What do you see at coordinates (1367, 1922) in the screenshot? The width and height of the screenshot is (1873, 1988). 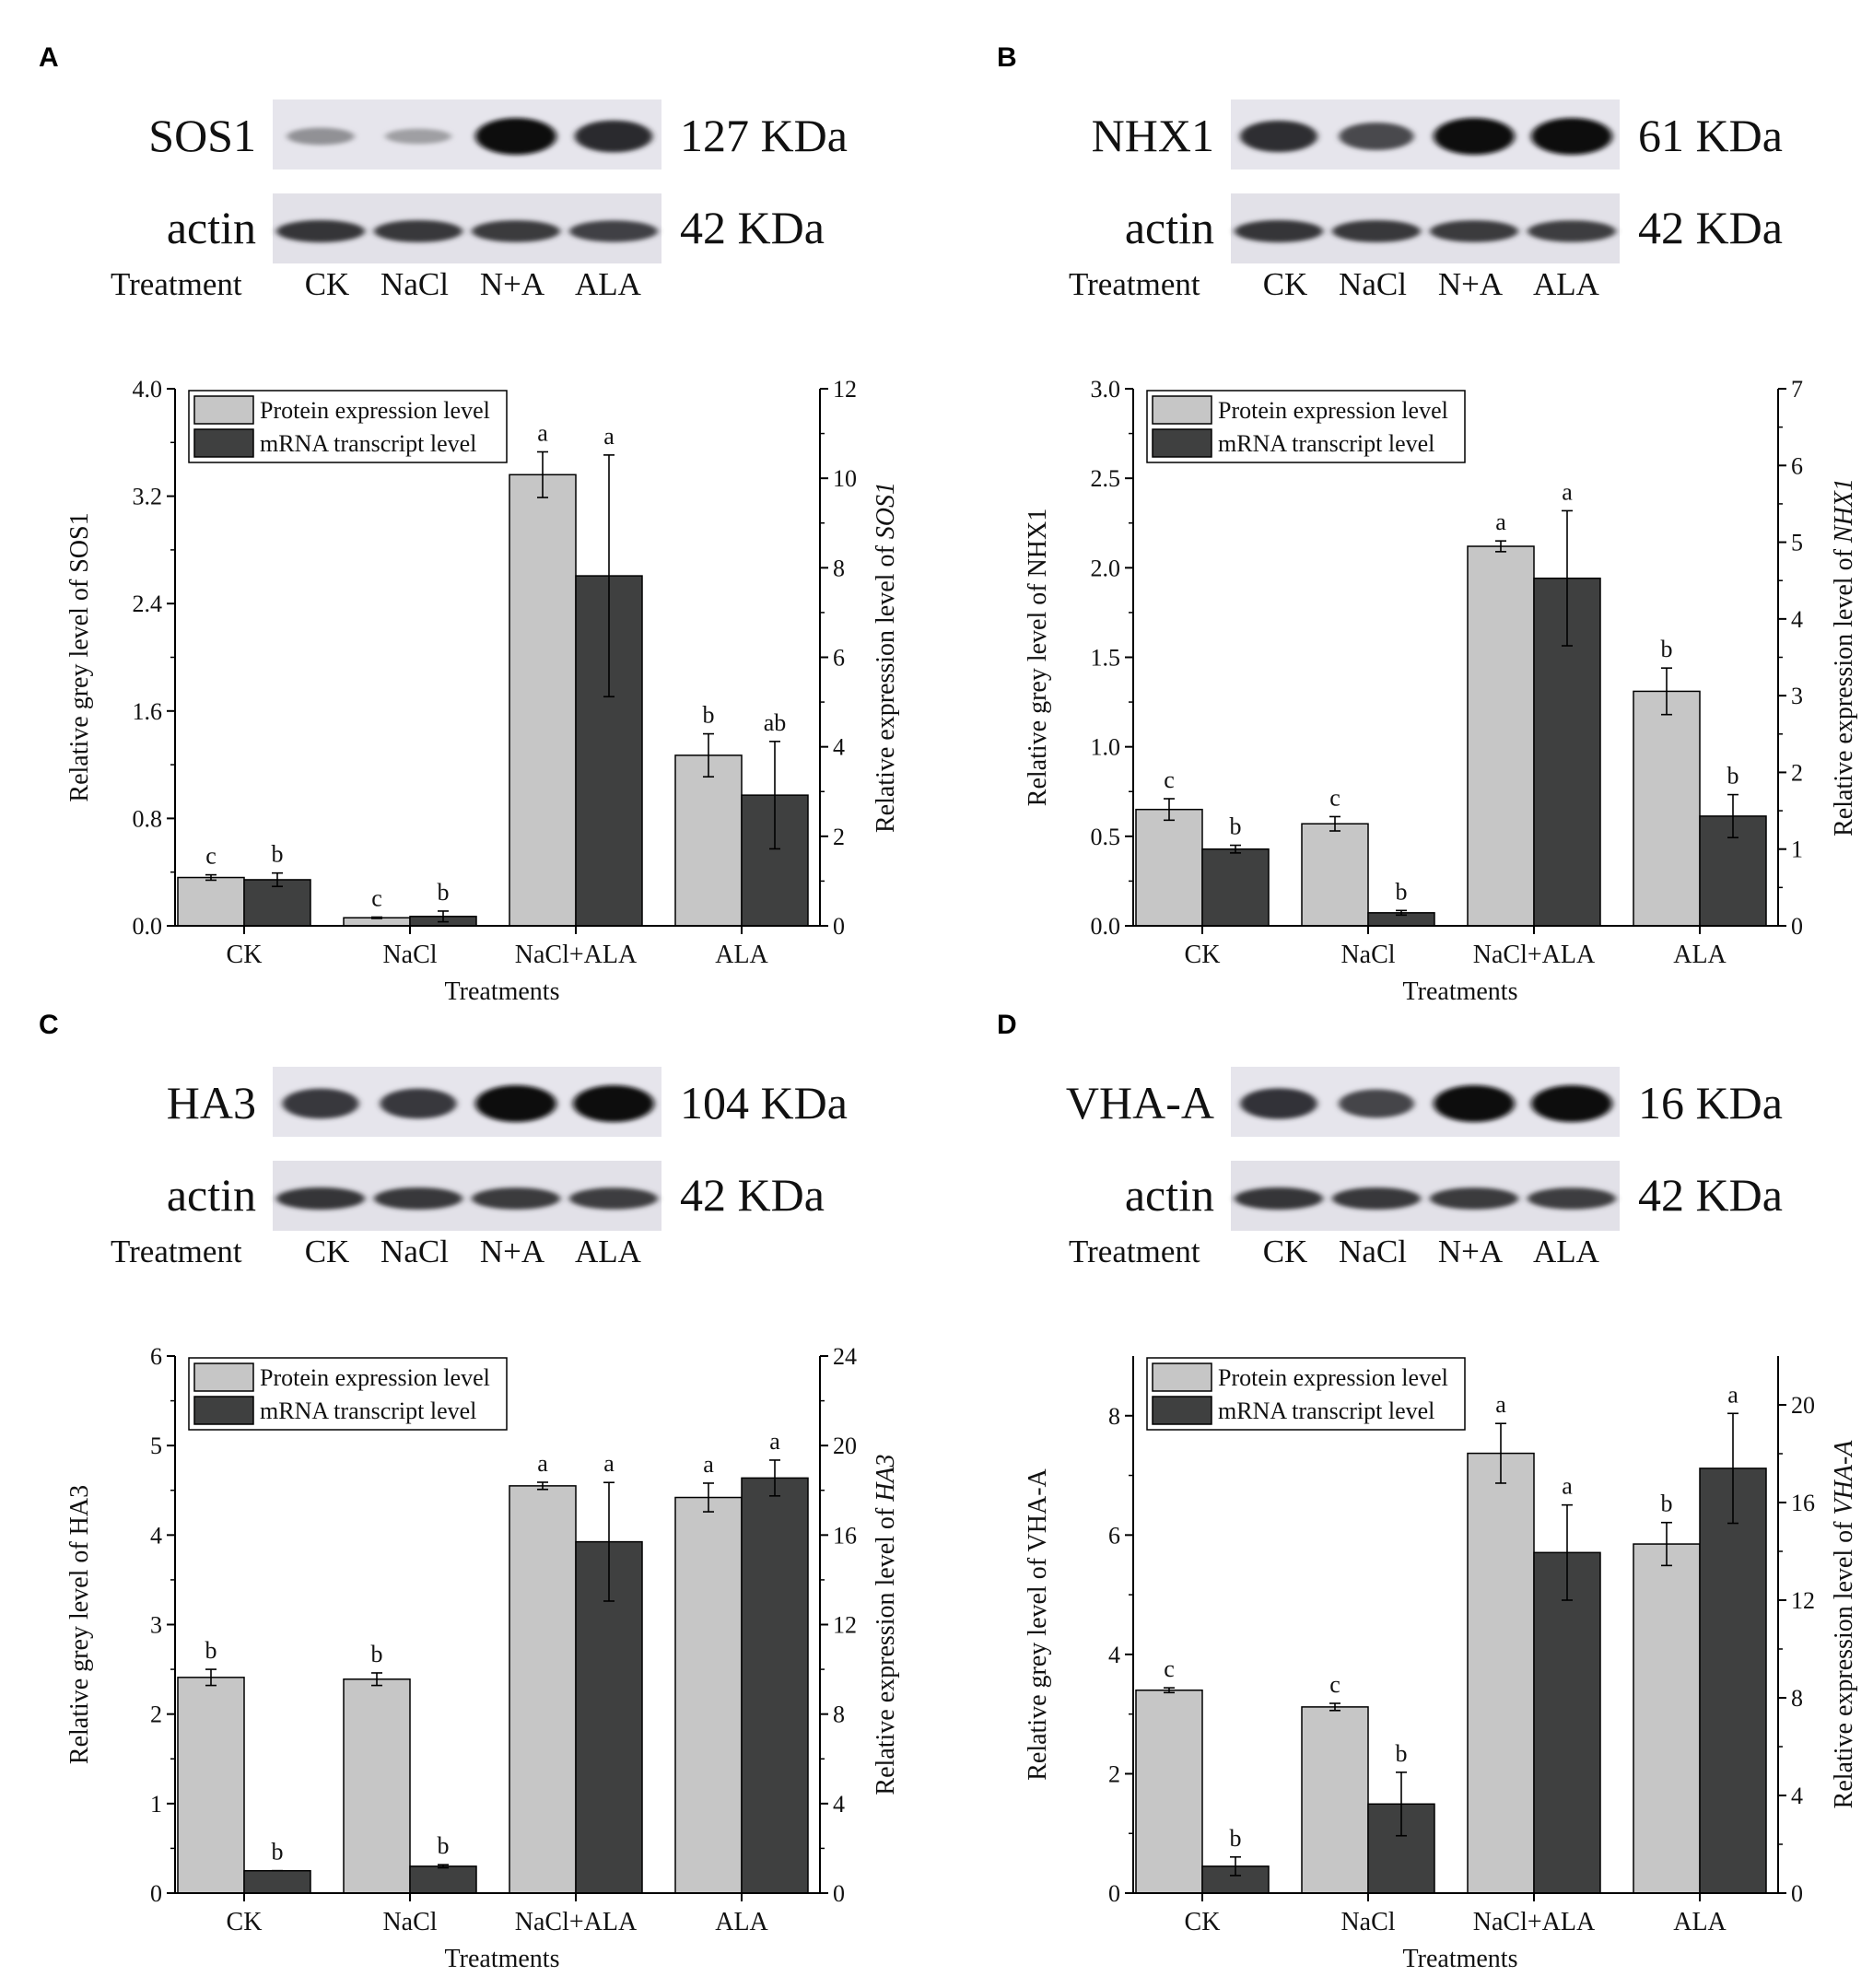 I see `x-tick-label: NaCl` at bounding box center [1367, 1922].